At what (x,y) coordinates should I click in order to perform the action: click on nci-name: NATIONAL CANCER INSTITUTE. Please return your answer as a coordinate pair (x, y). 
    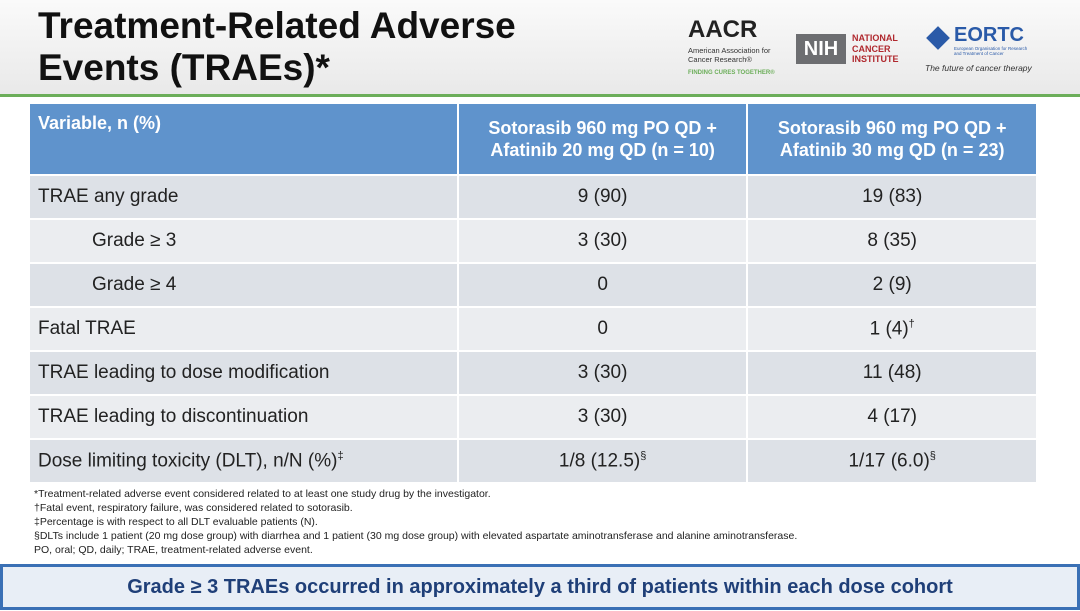
    Looking at the image, I should click on (875, 49).